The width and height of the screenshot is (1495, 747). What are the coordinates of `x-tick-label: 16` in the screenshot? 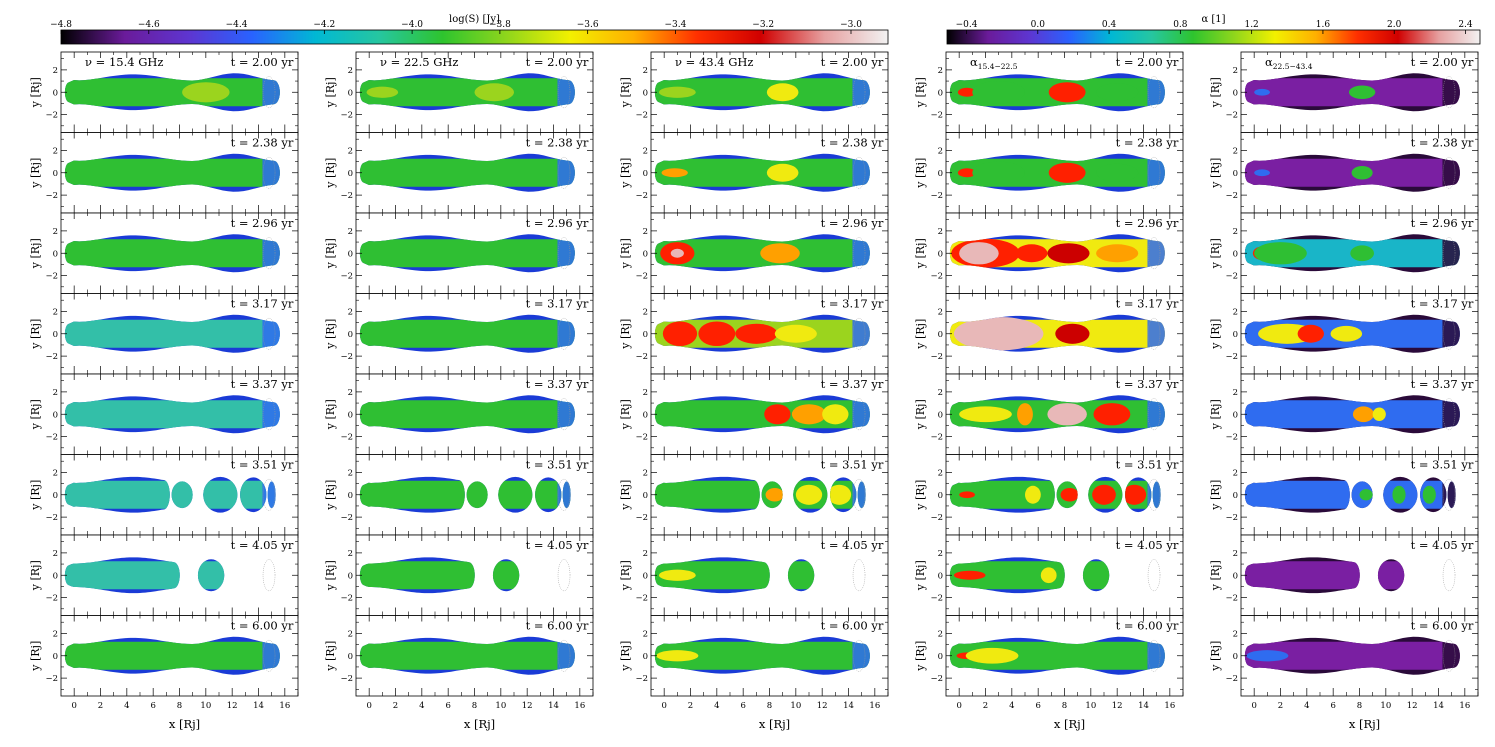 It's located at (1169, 706).